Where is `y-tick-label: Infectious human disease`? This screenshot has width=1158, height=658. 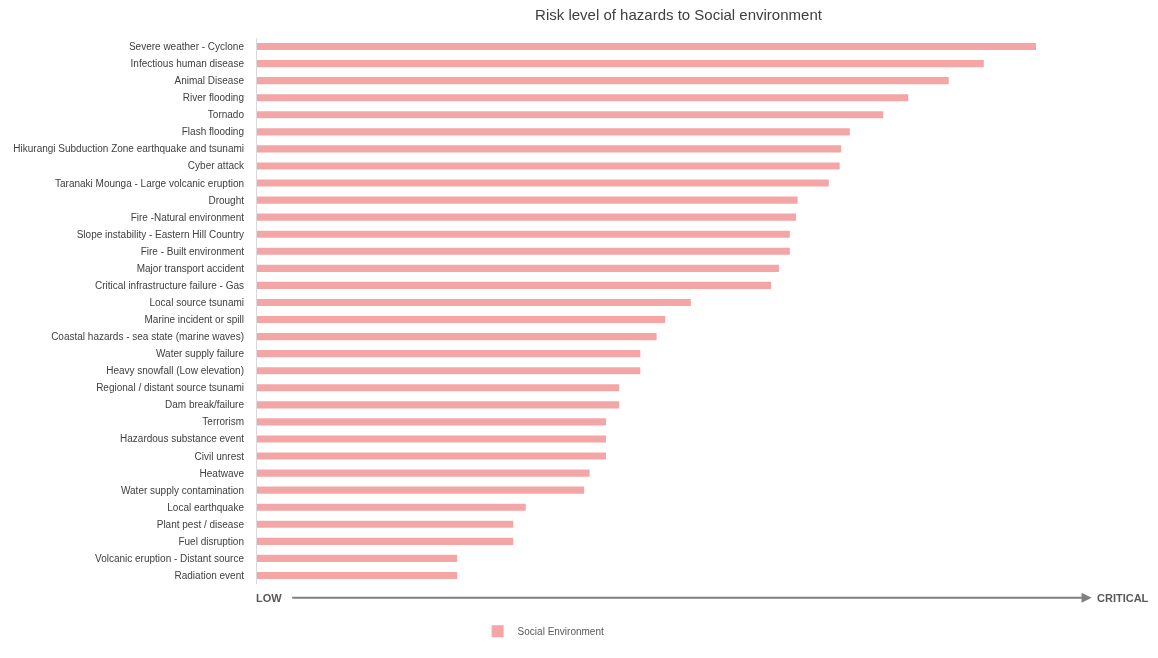 y-tick-label: Infectious human disease is located at coordinates (187, 64).